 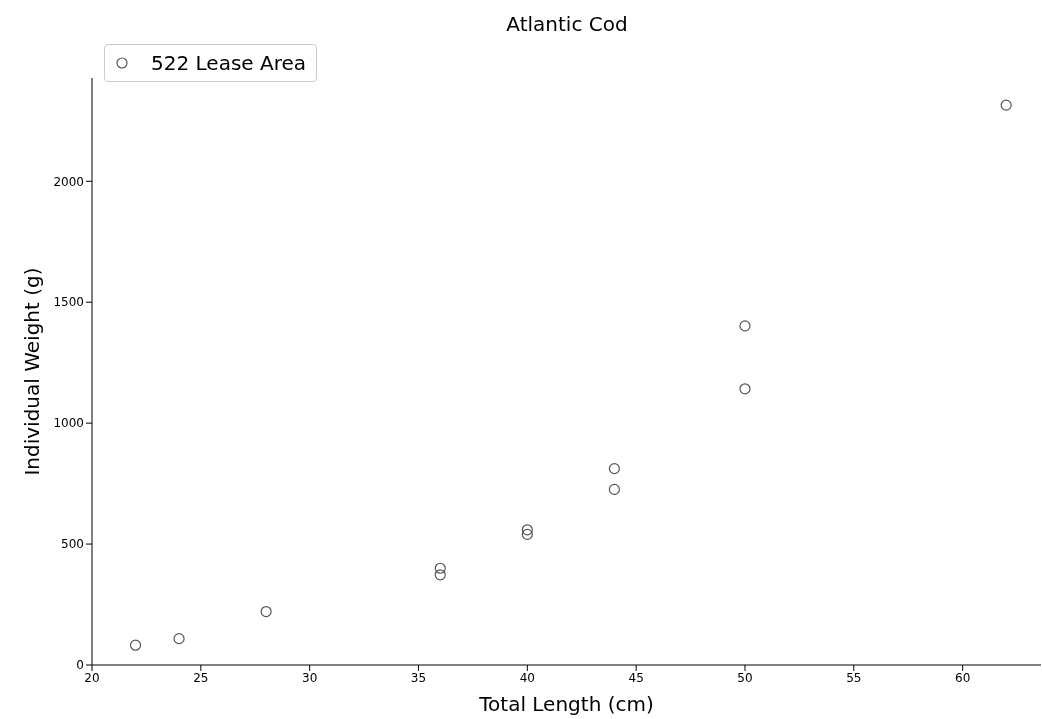 I want to click on x-tick-label: 55, so click(x=854, y=677).